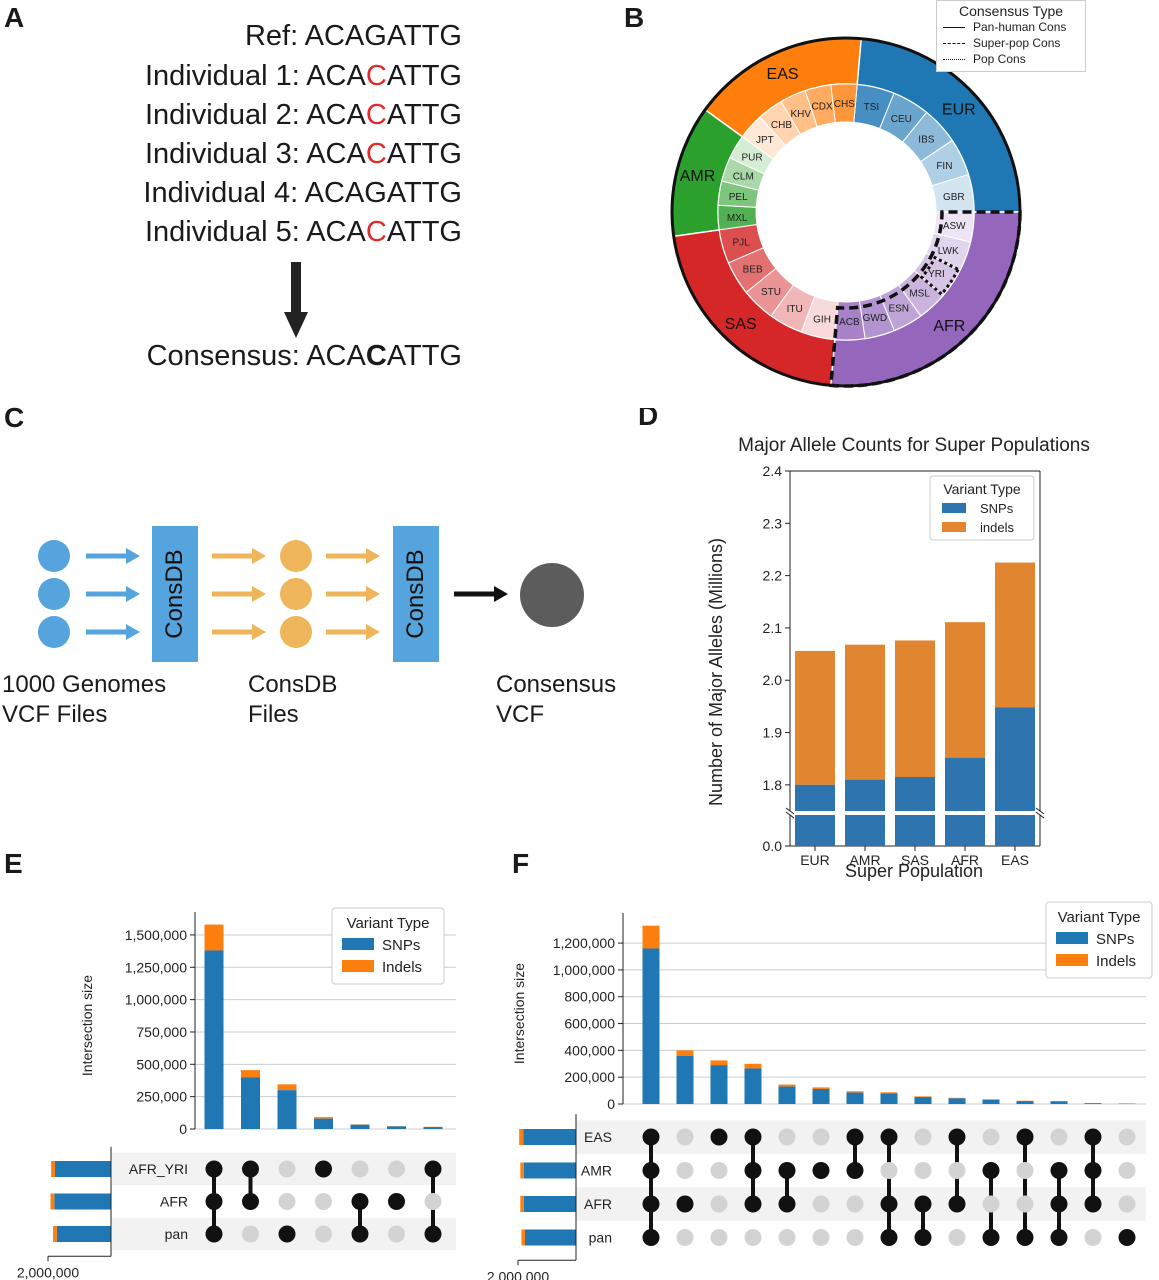  I want to click on pop-label-chb: CHB, so click(781, 125).